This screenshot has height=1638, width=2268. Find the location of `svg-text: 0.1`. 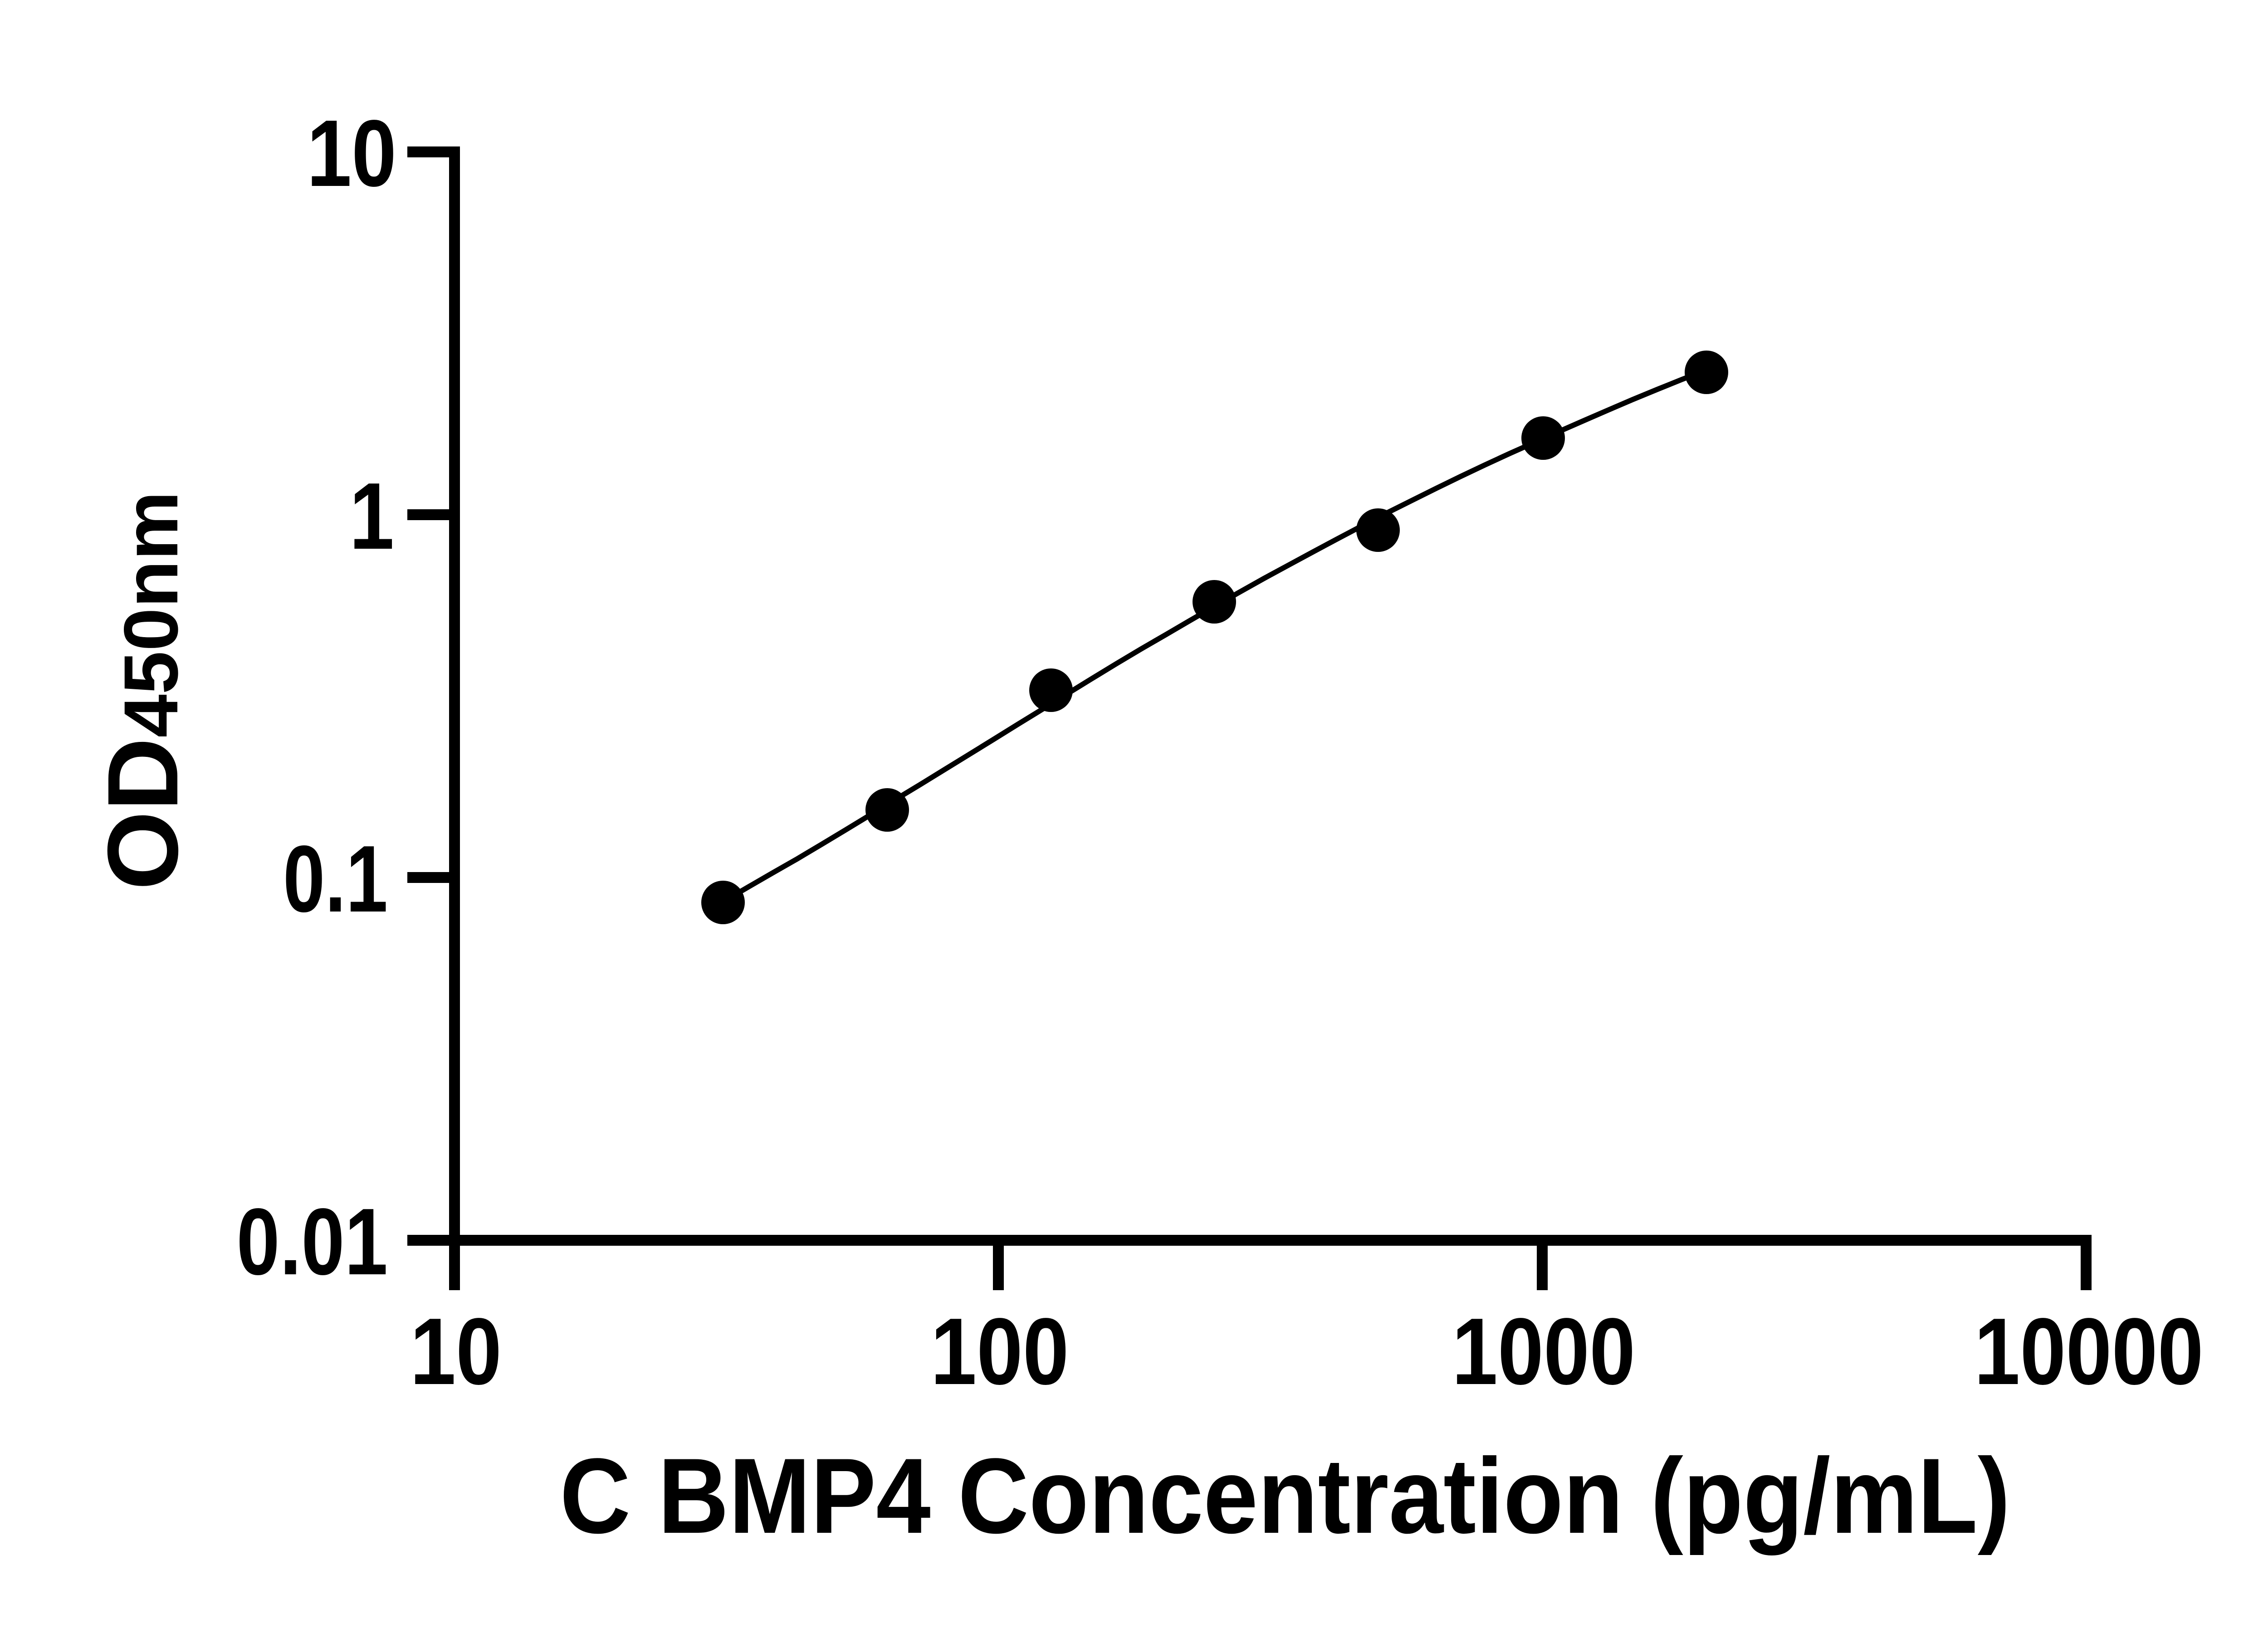

svg-text: 0.1 is located at coordinates (336, 879).